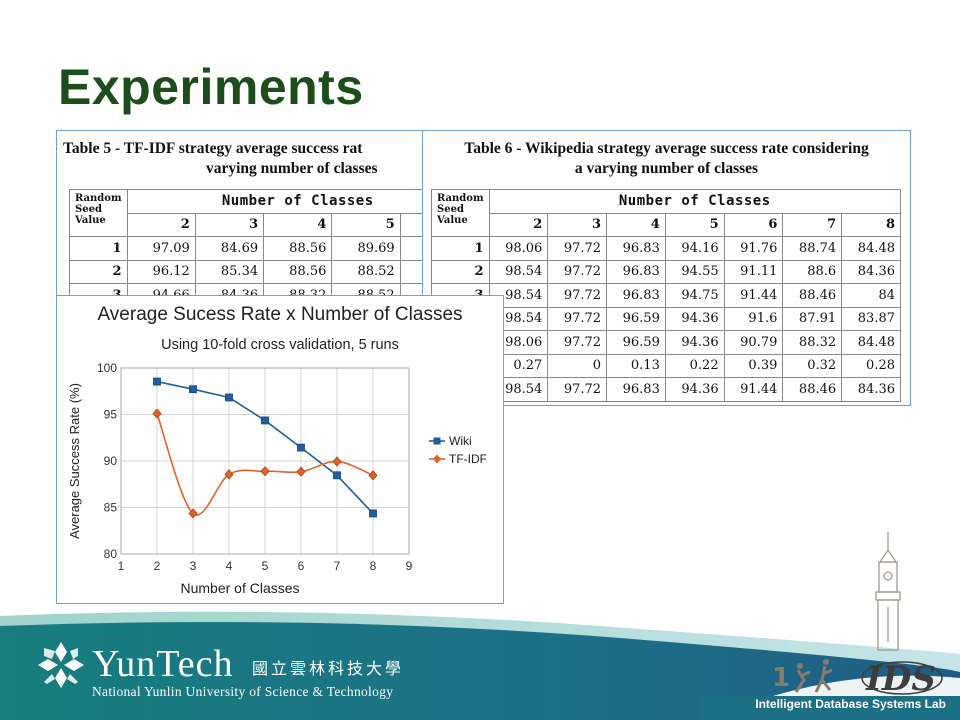  I want to click on table5-column-header: 3, so click(229, 224).